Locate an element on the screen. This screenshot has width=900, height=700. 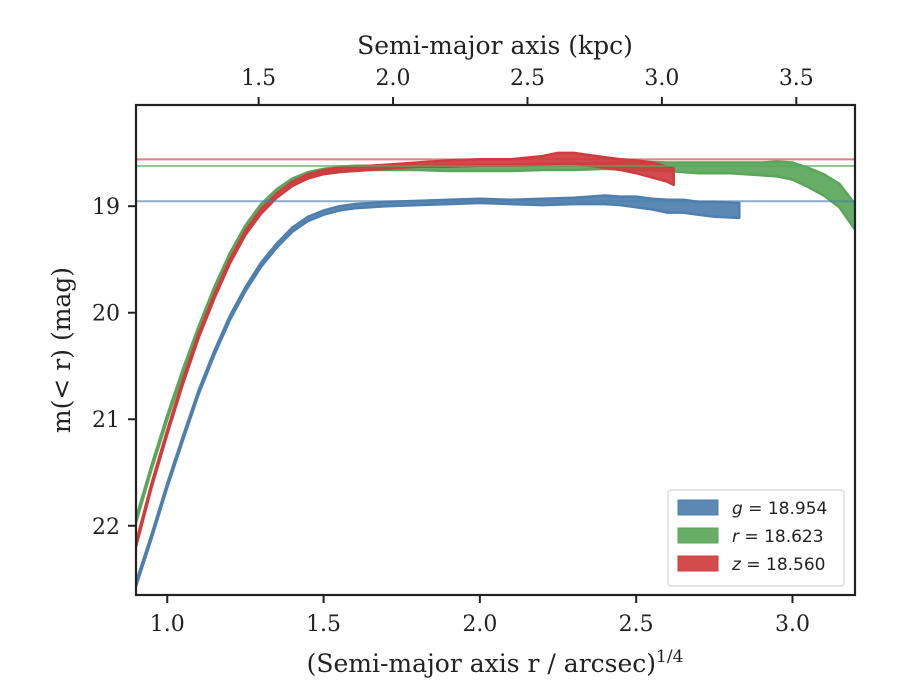
legend-swatch-r is located at coordinates (698, 535).